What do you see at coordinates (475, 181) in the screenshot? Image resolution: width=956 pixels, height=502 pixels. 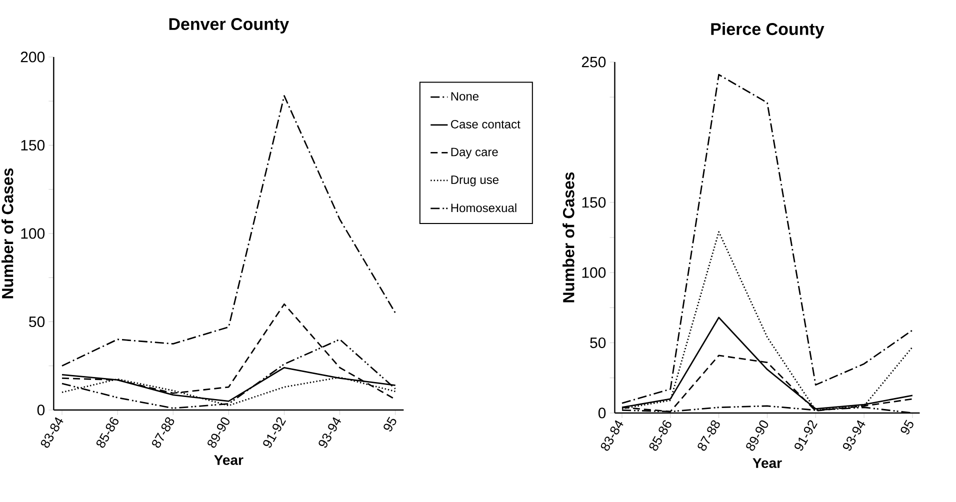 I see `legend-label: Drug use` at bounding box center [475, 181].